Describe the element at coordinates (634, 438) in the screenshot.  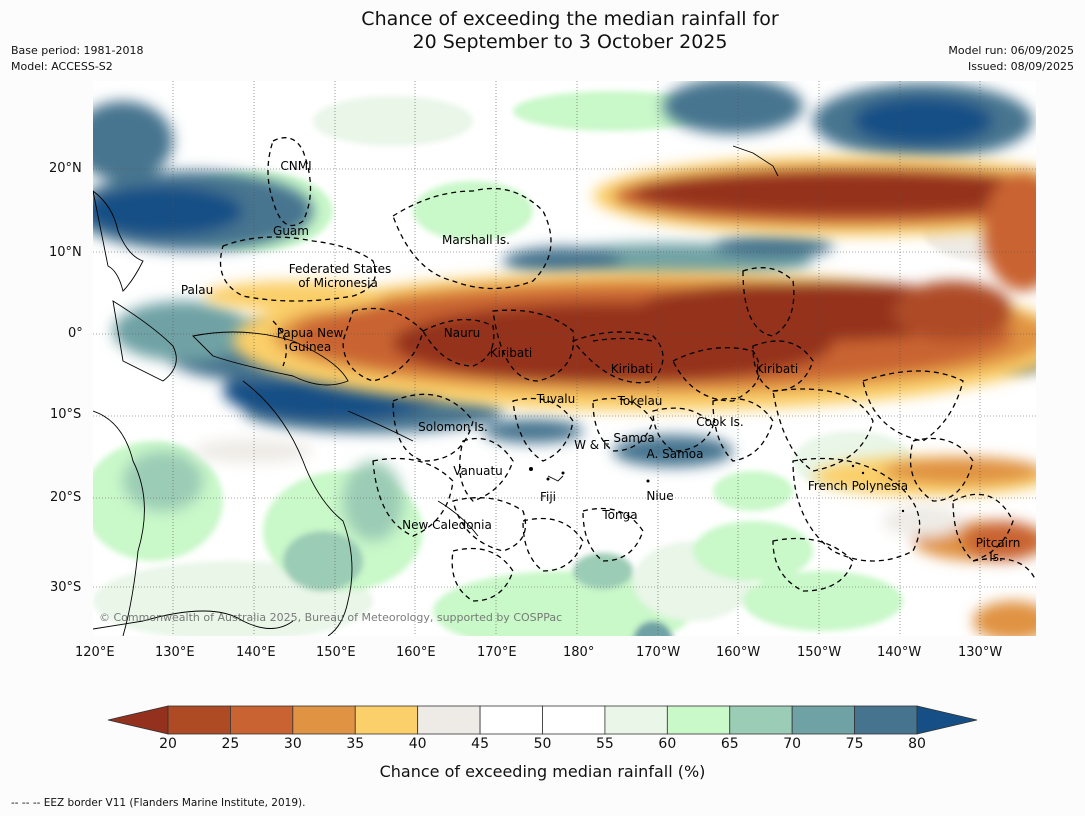
I see `region-label-samoa: Samoa` at that location.